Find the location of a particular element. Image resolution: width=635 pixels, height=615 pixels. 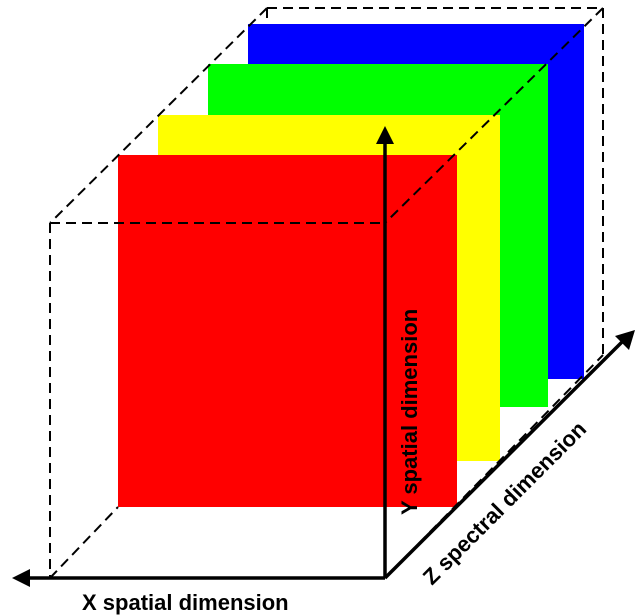

x-axis-label: X spatial dimension is located at coordinates (185, 602).